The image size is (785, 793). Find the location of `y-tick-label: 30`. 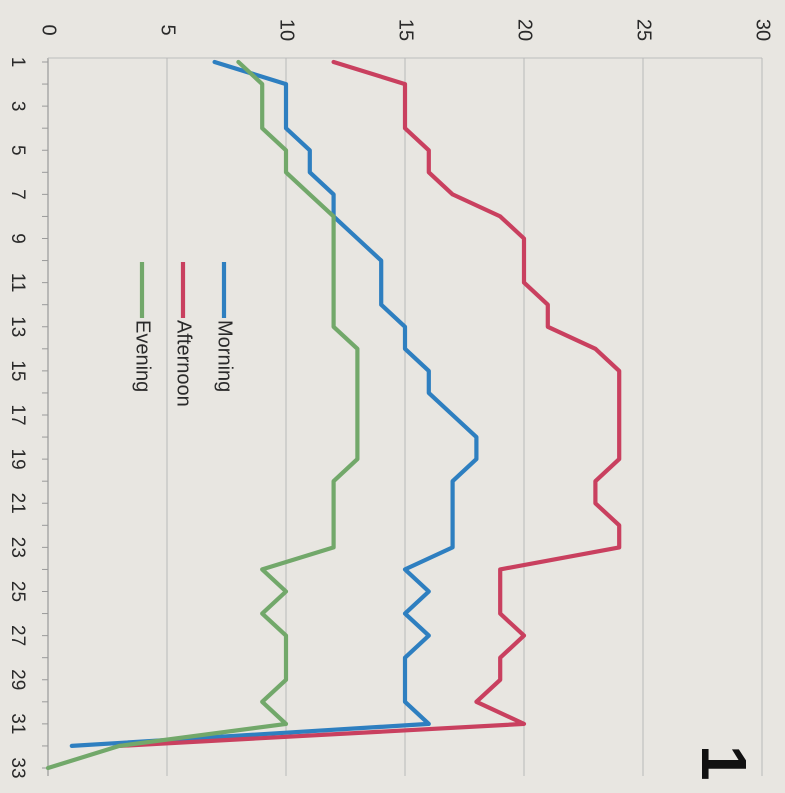

y-tick-label: 30 is located at coordinates (763, 30).